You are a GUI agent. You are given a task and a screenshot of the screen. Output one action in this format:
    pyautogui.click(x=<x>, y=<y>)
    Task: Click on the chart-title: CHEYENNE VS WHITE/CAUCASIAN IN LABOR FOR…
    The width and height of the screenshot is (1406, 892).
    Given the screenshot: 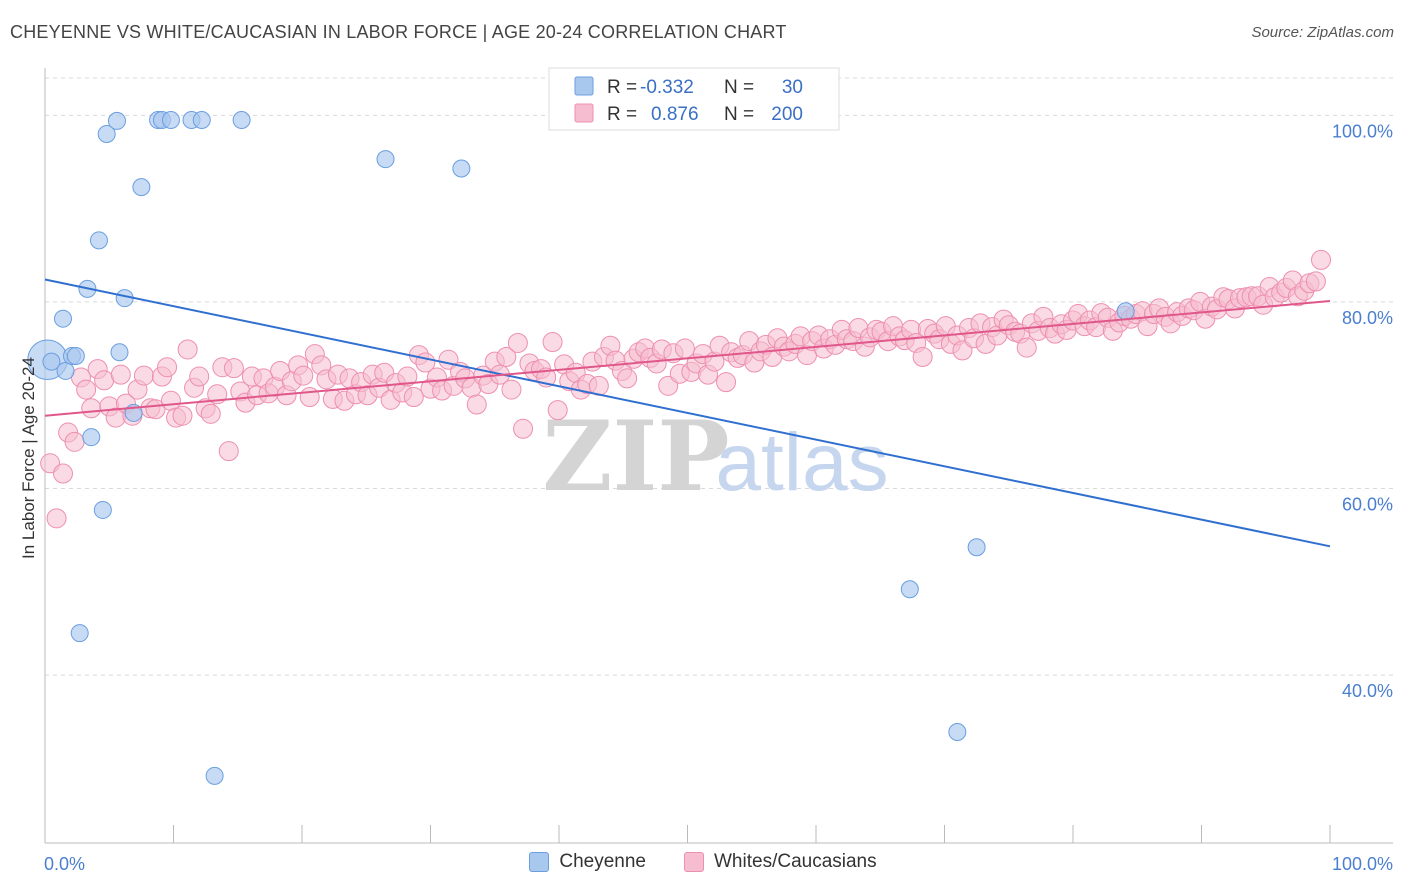 What is the action you would take?
    pyautogui.click(x=398, y=32)
    